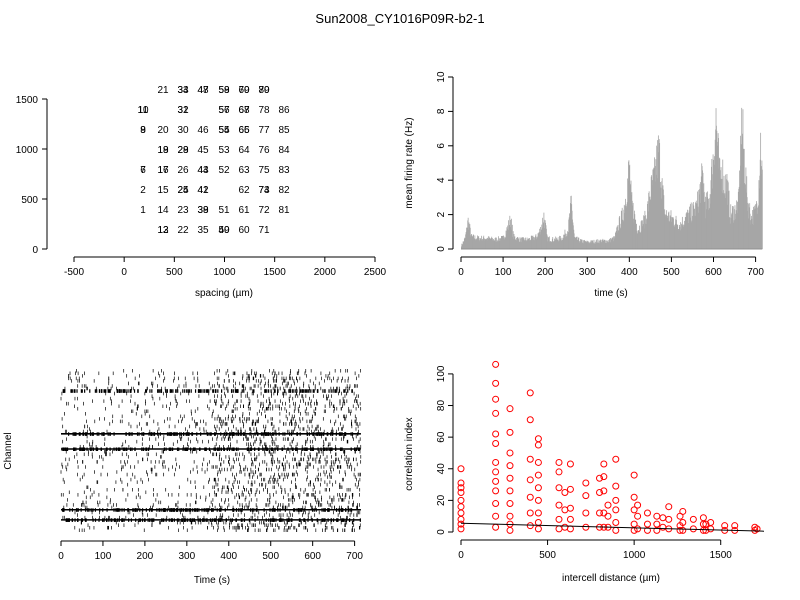 The height and width of the screenshot is (600, 800). Describe the element at coordinates (124, 272) in the screenshot. I see `x-tick-label: 0` at that location.